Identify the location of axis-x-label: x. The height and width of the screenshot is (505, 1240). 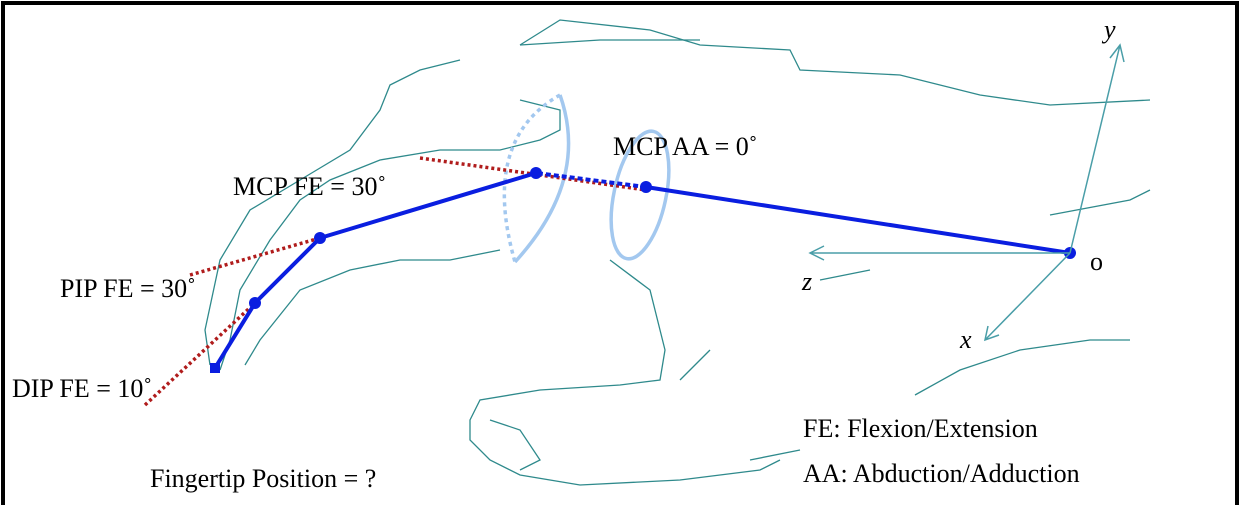
(965, 339).